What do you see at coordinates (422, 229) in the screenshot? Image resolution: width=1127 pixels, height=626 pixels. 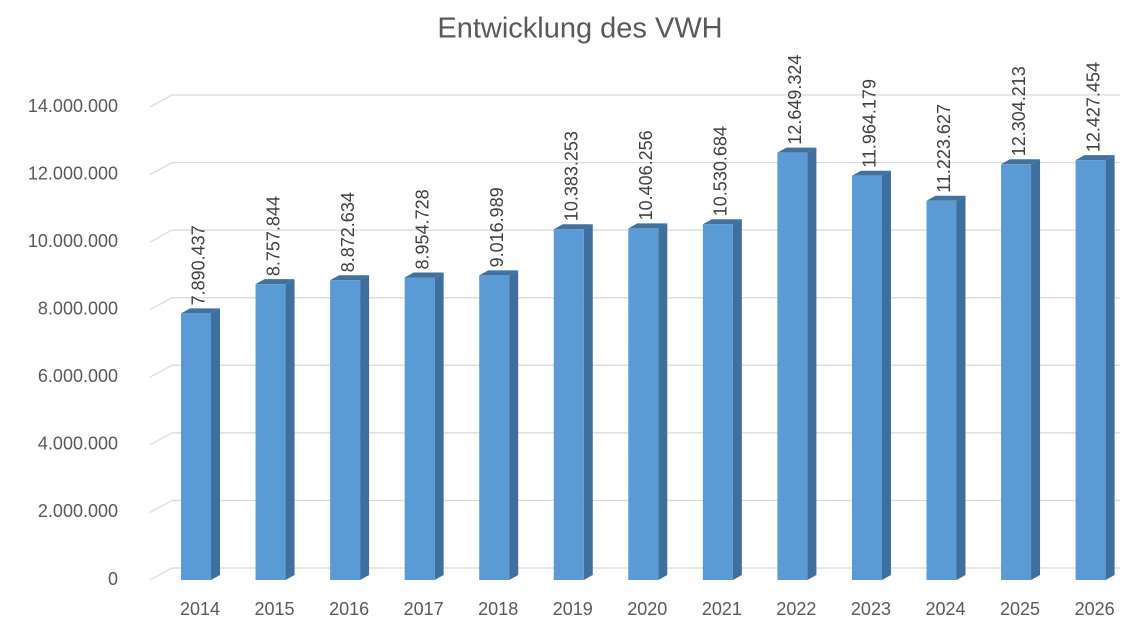 I see `value-label: 8.954.728` at bounding box center [422, 229].